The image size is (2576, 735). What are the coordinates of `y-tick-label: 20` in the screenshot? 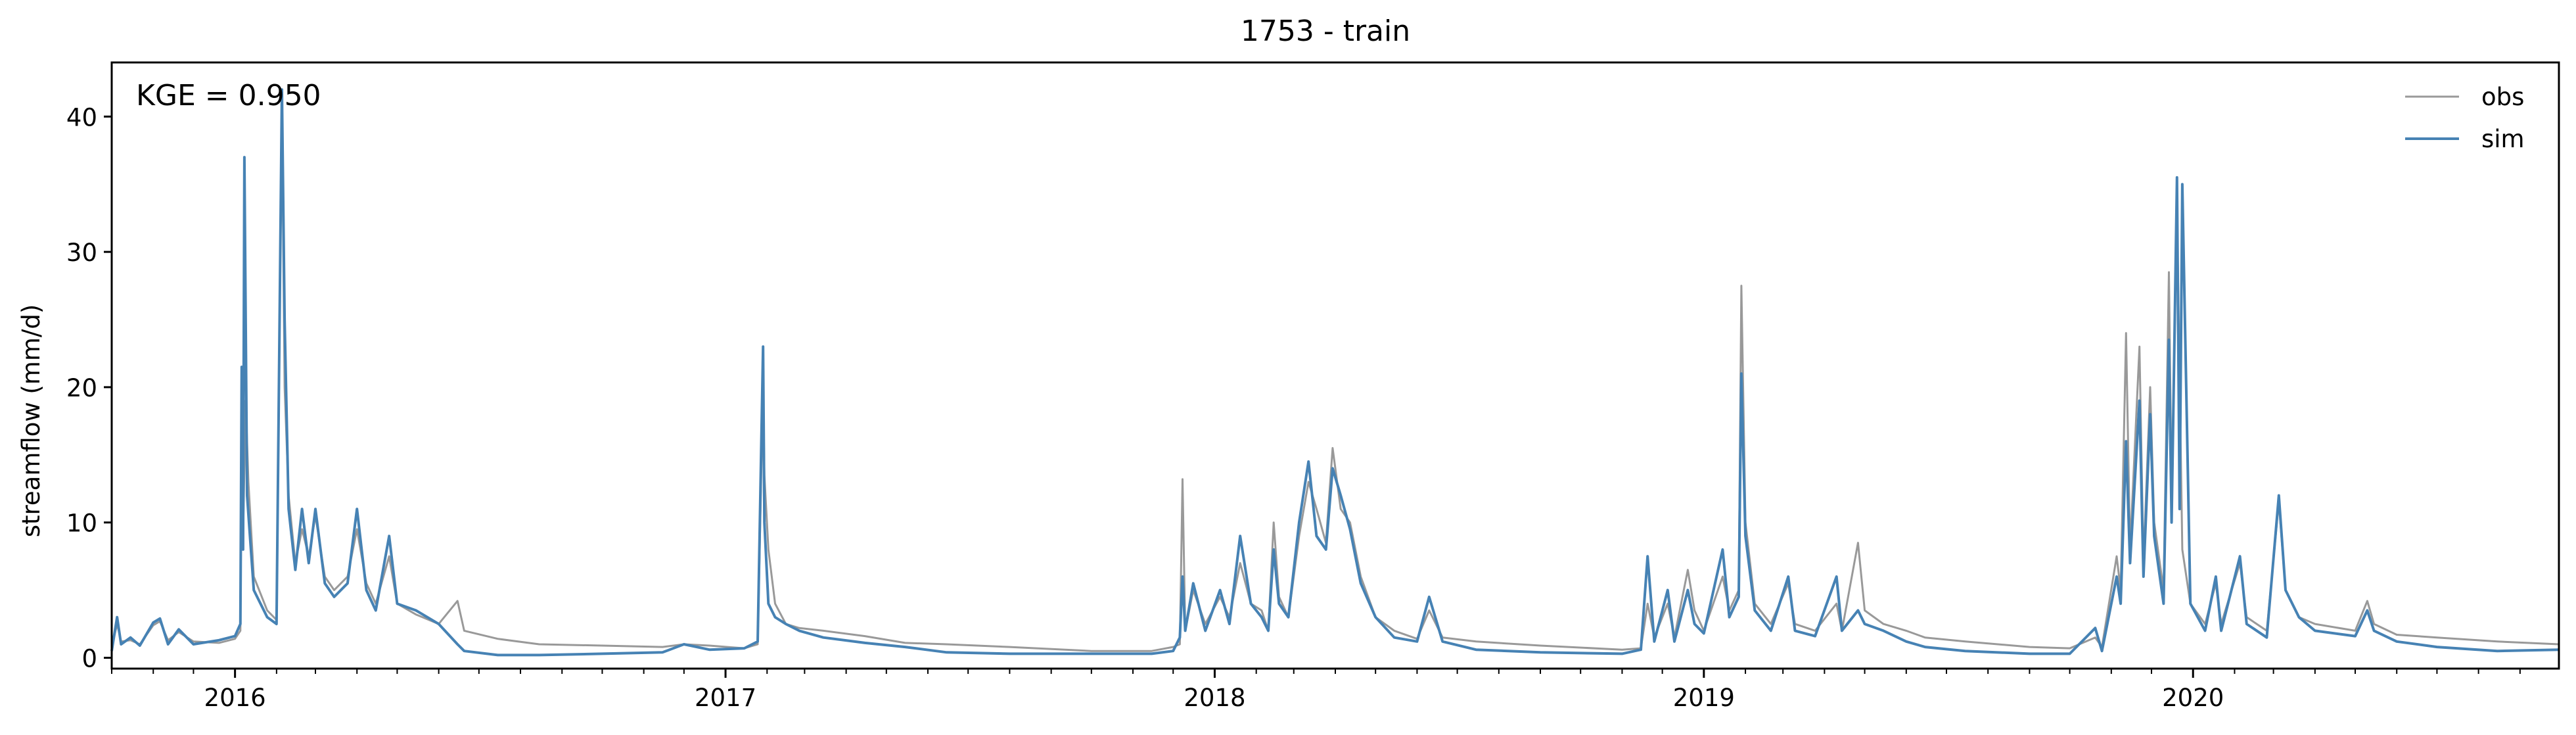 It's located at (82, 388).